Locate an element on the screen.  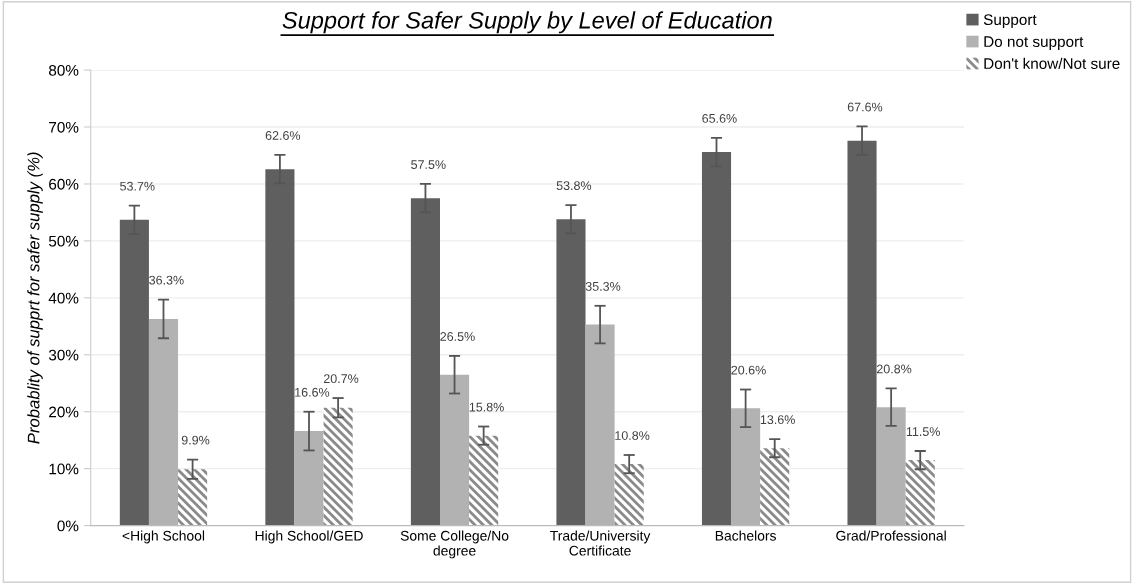
y-tick-label: 30% is located at coordinates (63, 355).